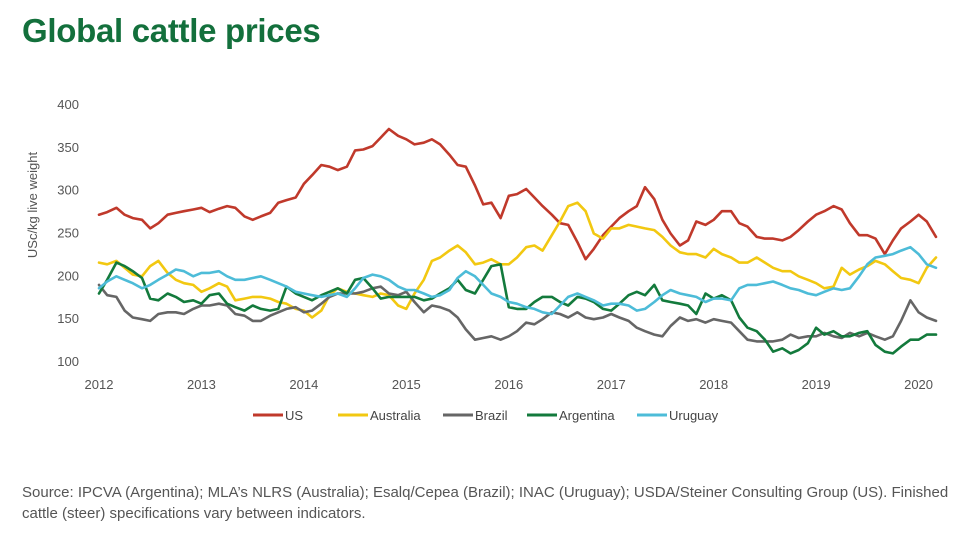 The image size is (966, 538). What do you see at coordinates (587, 415) in the screenshot?
I see `legend-label-argentina: Argentina` at bounding box center [587, 415].